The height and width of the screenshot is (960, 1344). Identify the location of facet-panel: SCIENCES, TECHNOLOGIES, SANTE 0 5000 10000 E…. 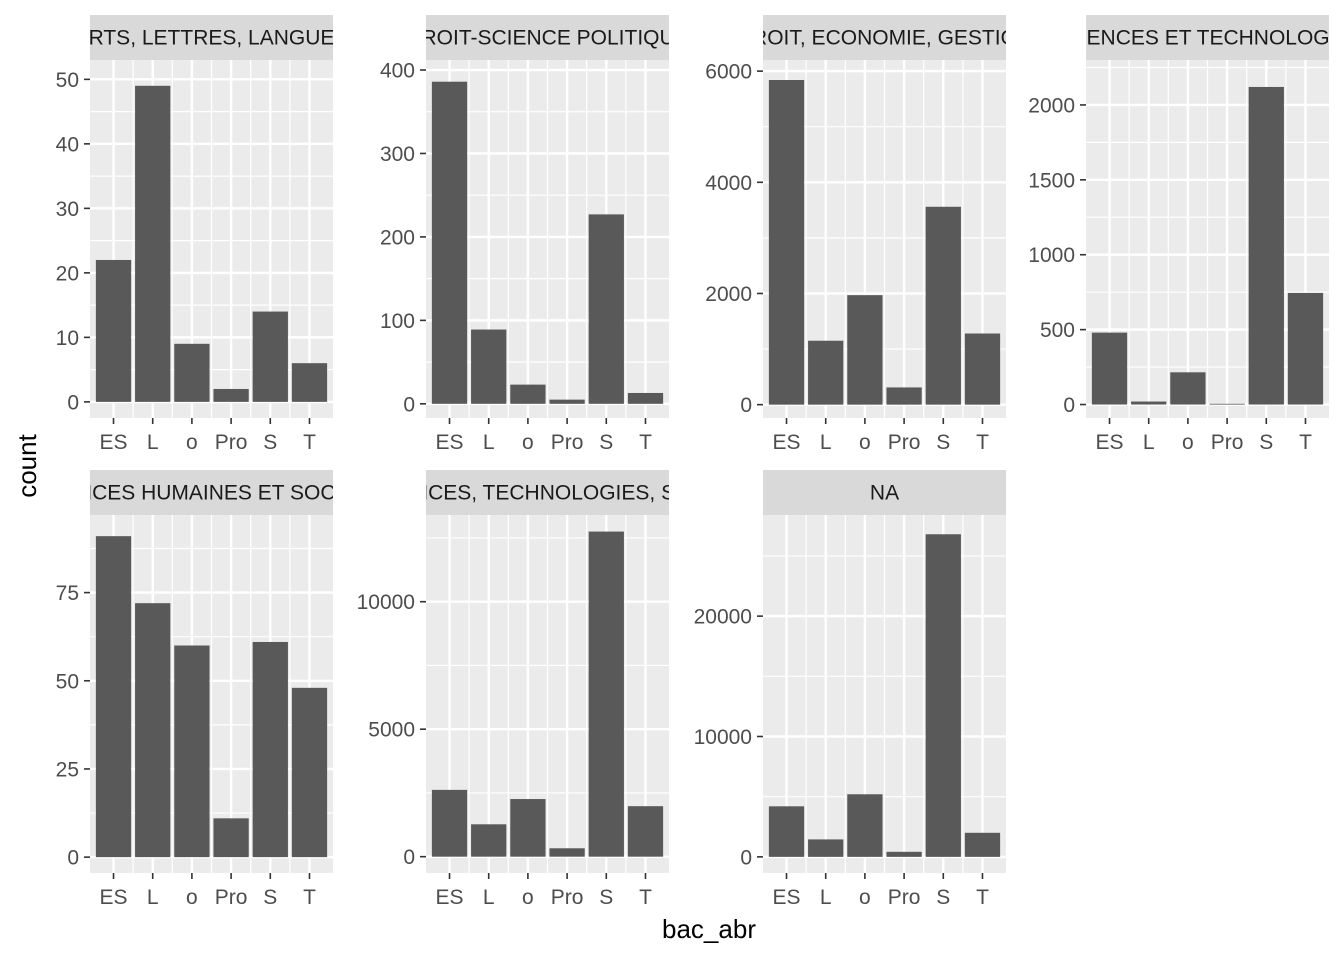
(544, 689).